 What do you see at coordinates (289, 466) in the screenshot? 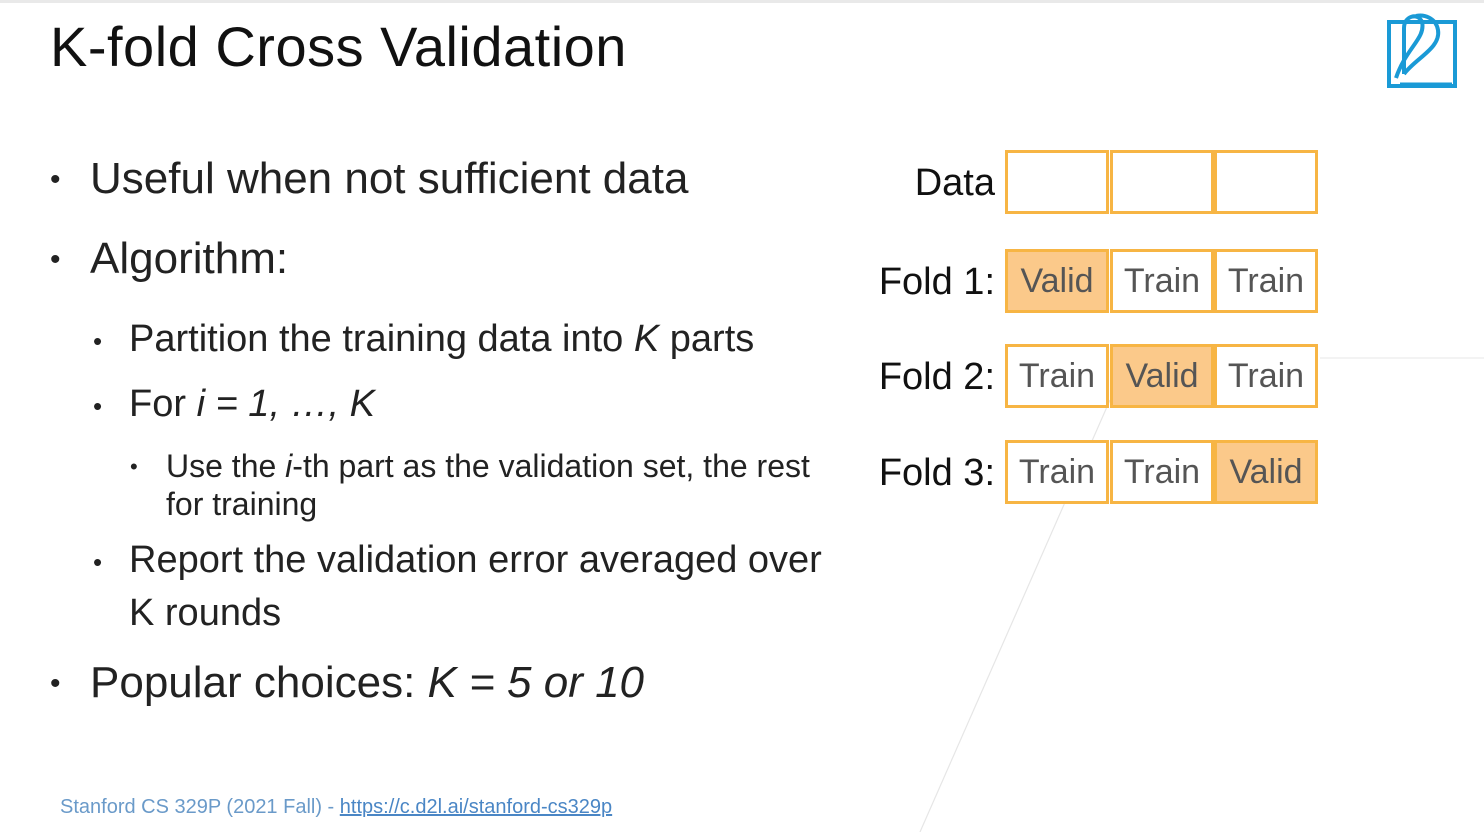
I see `i-symbol: i` at bounding box center [289, 466].